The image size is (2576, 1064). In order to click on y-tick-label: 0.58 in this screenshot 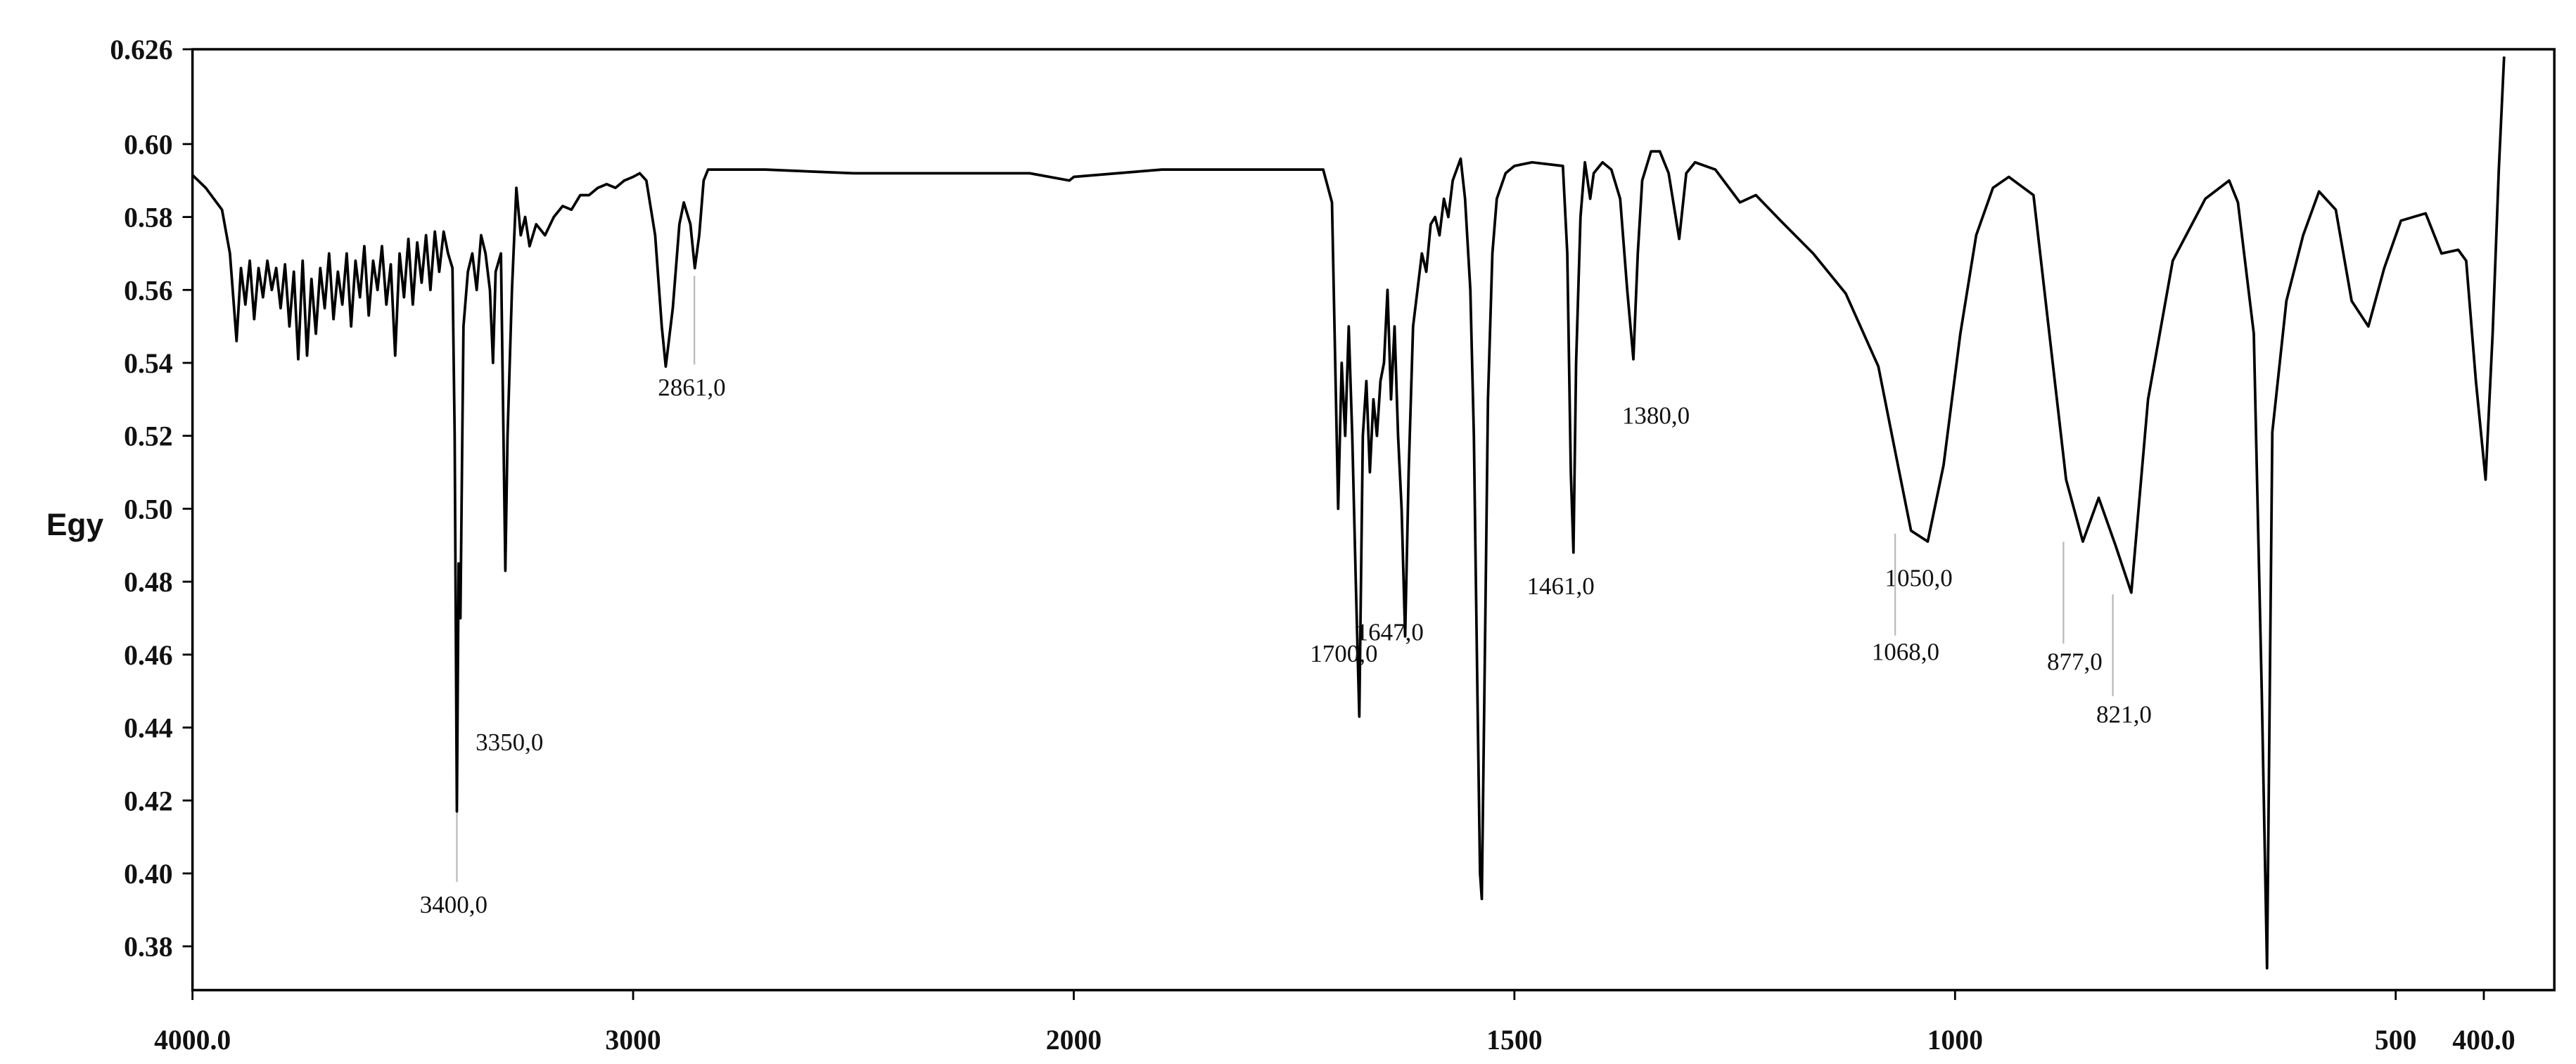, I will do `click(148, 218)`.